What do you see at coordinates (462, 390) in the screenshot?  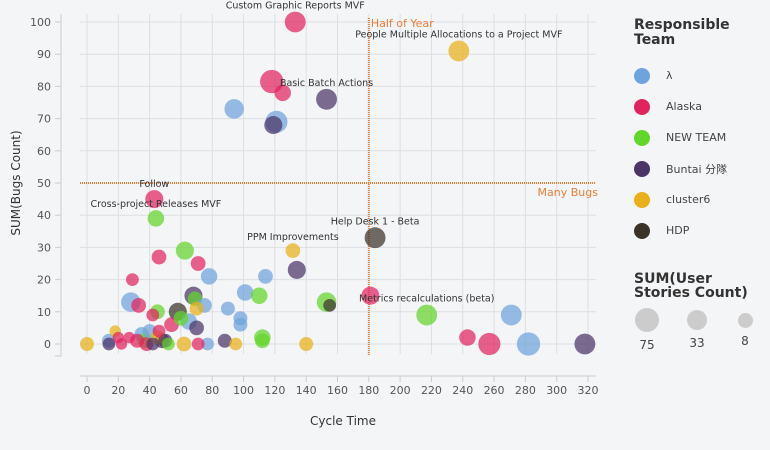 I see `x-tick-label: 240` at bounding box center [462, 390].